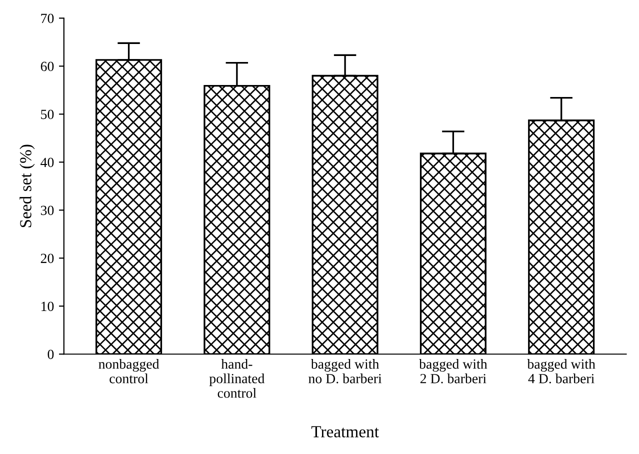 This screenshot has height=454, width=639. I want to click on x-tick-label: bagged with 2 D. barberi, so click(453, 371).